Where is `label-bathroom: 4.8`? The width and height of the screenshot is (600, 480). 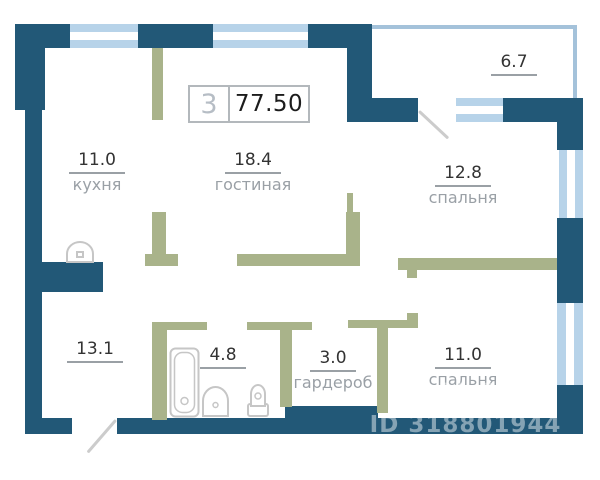
label-bathroom: 4.8 is located at coordinates (223, 357).